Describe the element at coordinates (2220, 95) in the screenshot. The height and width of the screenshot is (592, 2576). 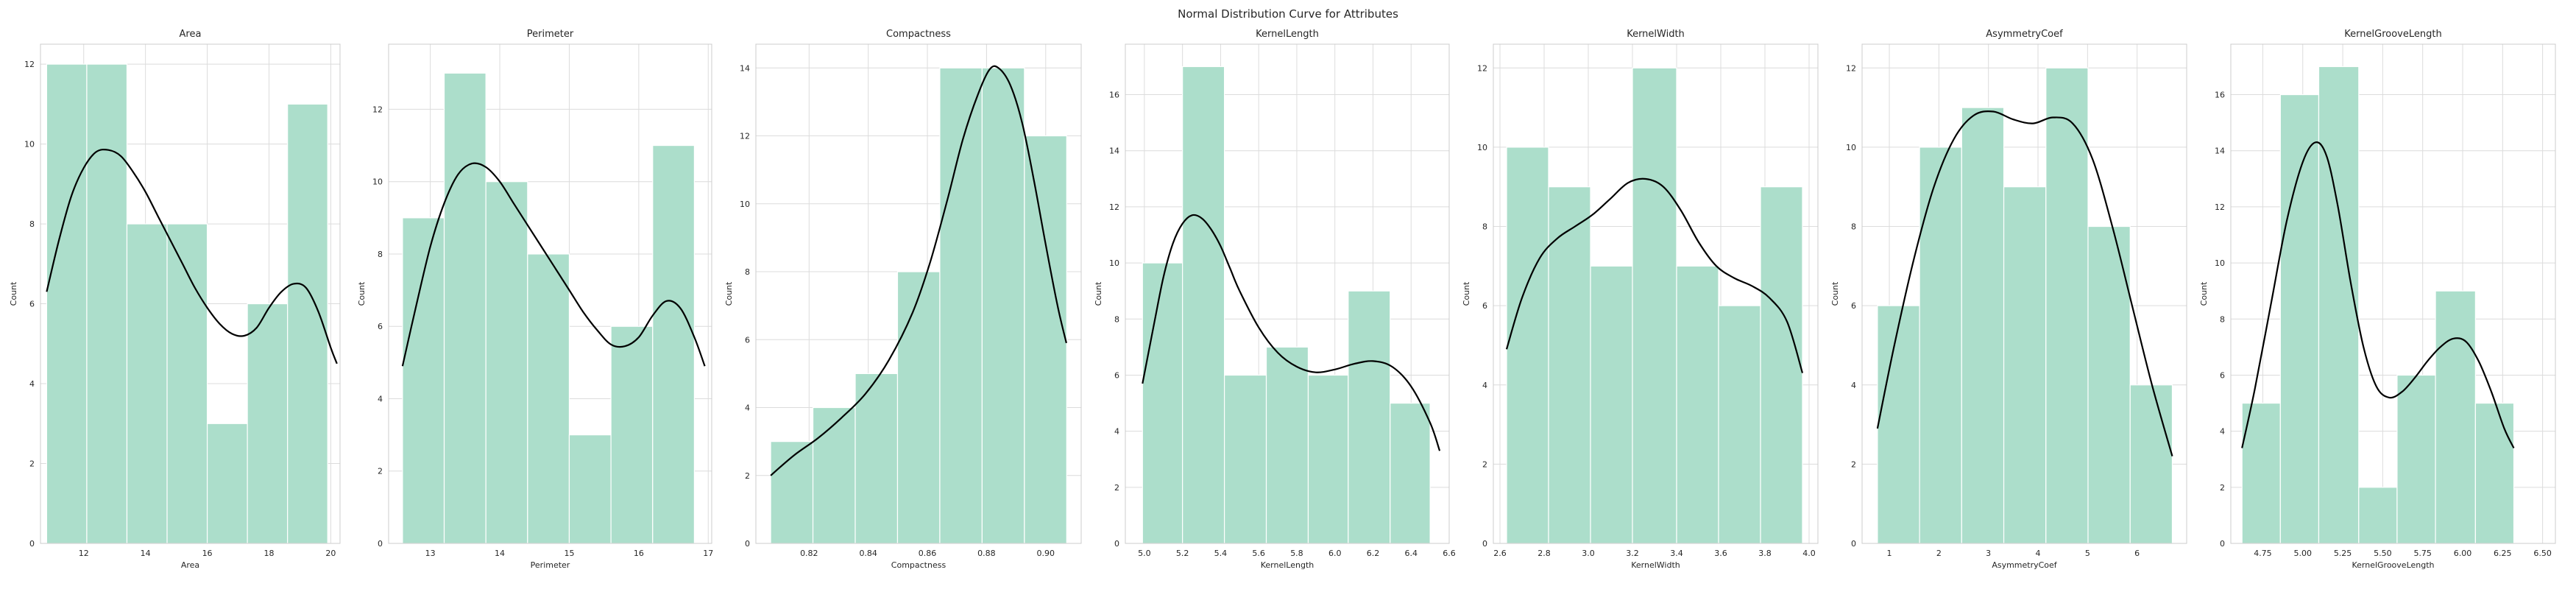
I see `y-tick-label: 16` at that location.